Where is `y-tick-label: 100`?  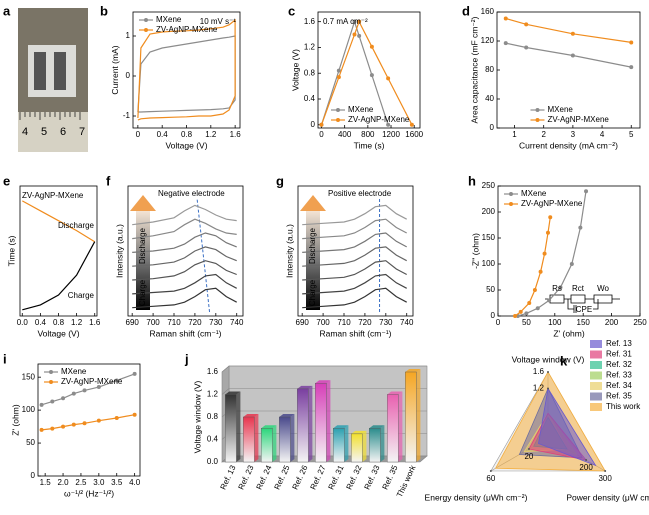
y-tick-label: 100 is located at coordinates (29, 409).